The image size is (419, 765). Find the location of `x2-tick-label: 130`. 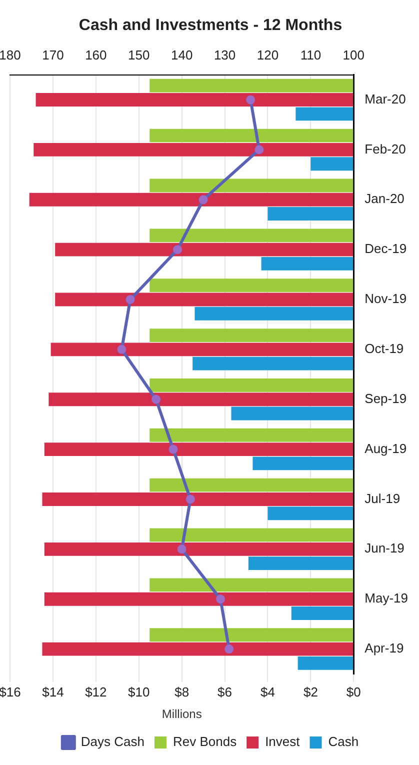

x2-tick-label: 130 is located at coordinates (225, 55).